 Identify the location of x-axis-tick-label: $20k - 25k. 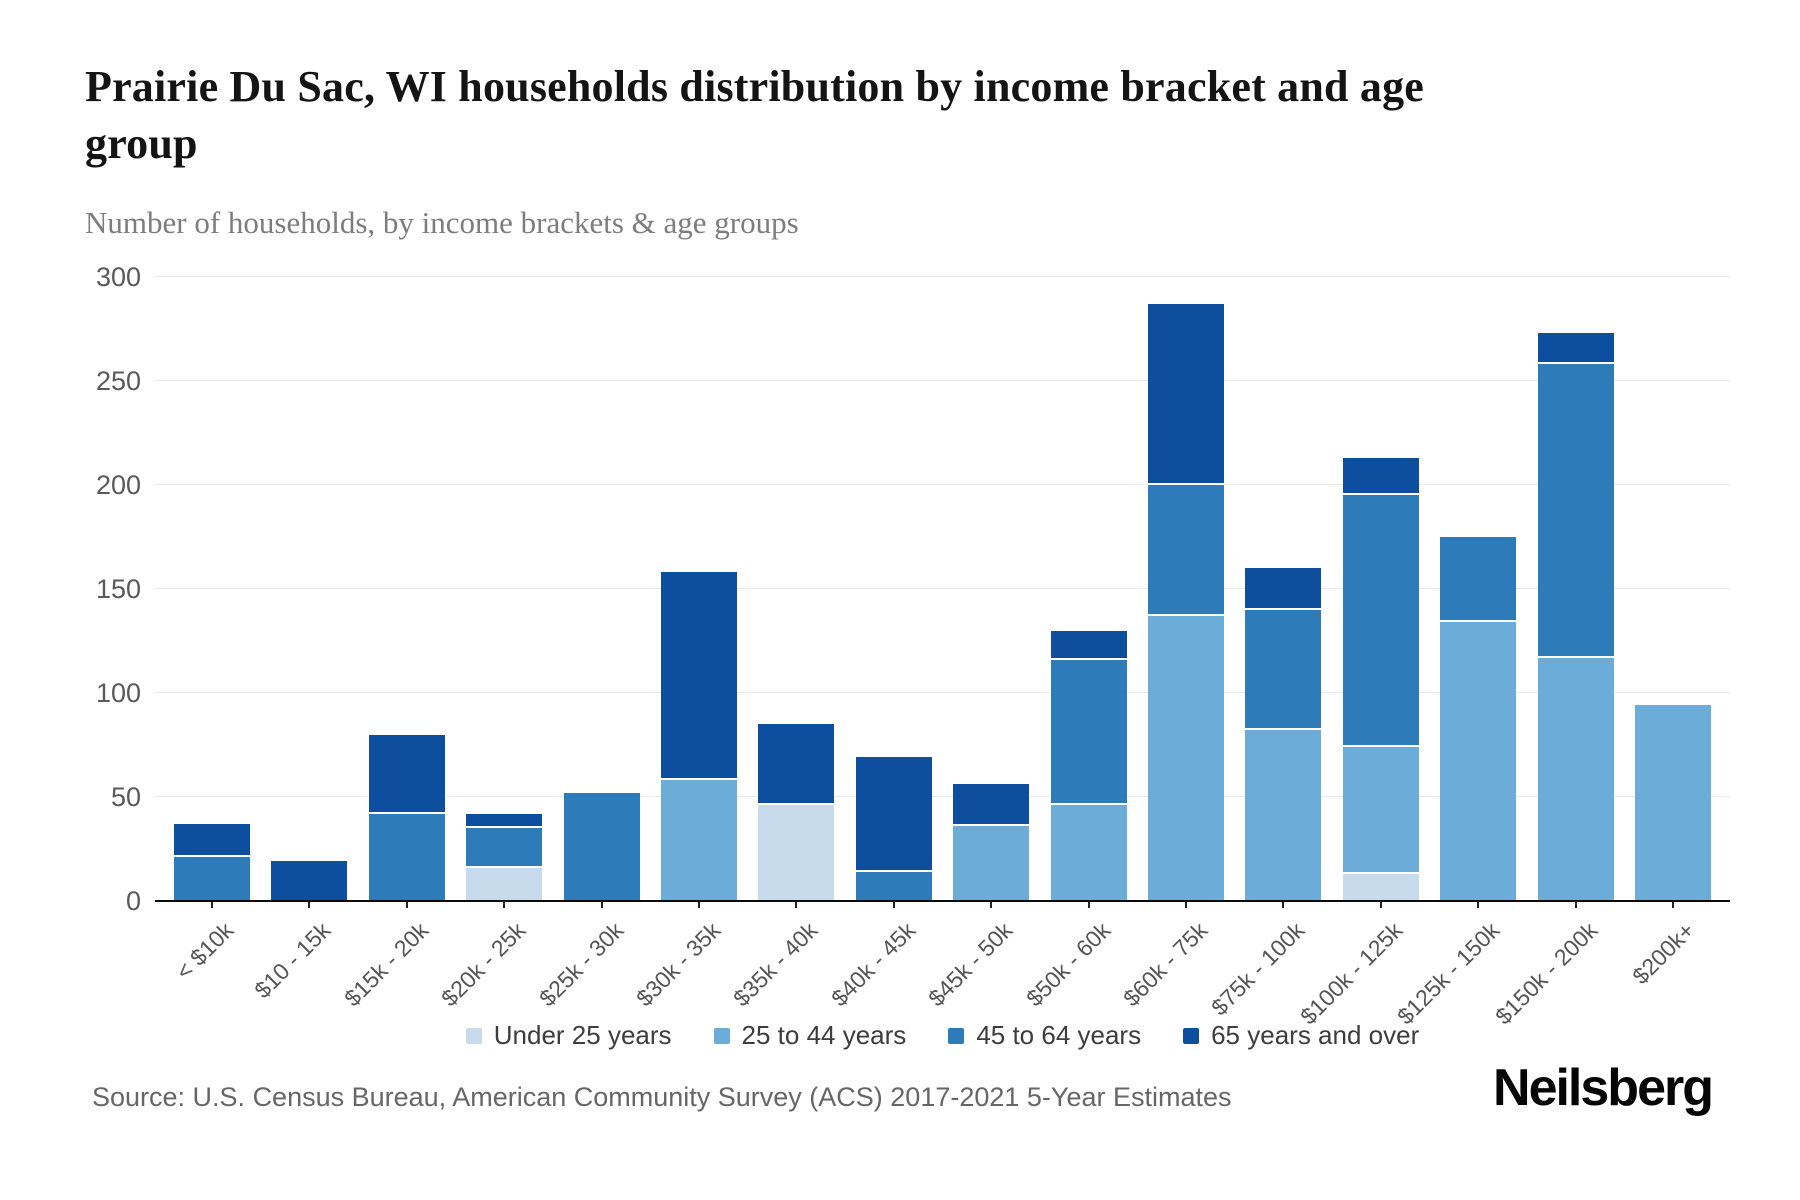
(483, 964).